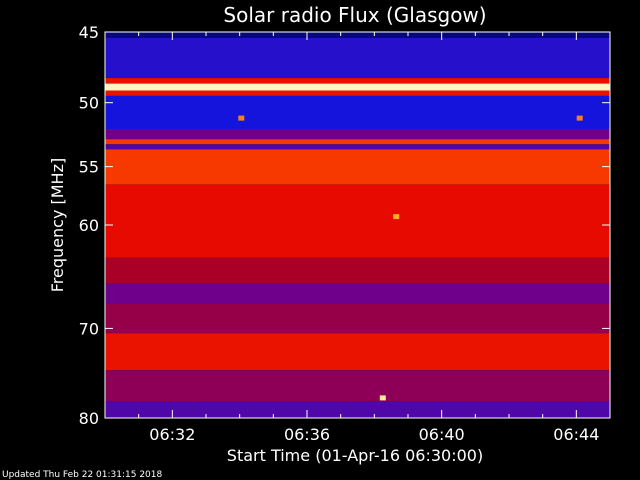 This screenshot has width=640, height=480. Describe the element at coordinates (172, 434) in the screenshot. I see `x-tick-label: 06:32` at that location.